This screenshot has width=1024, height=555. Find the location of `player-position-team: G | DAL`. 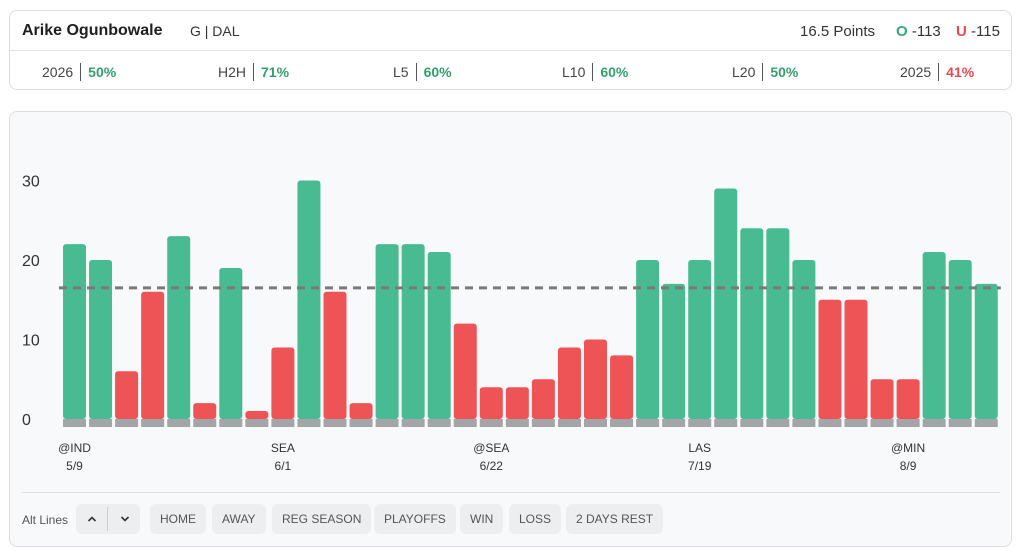

player-position-team: G | DAL is located at coordinates (215, 31).